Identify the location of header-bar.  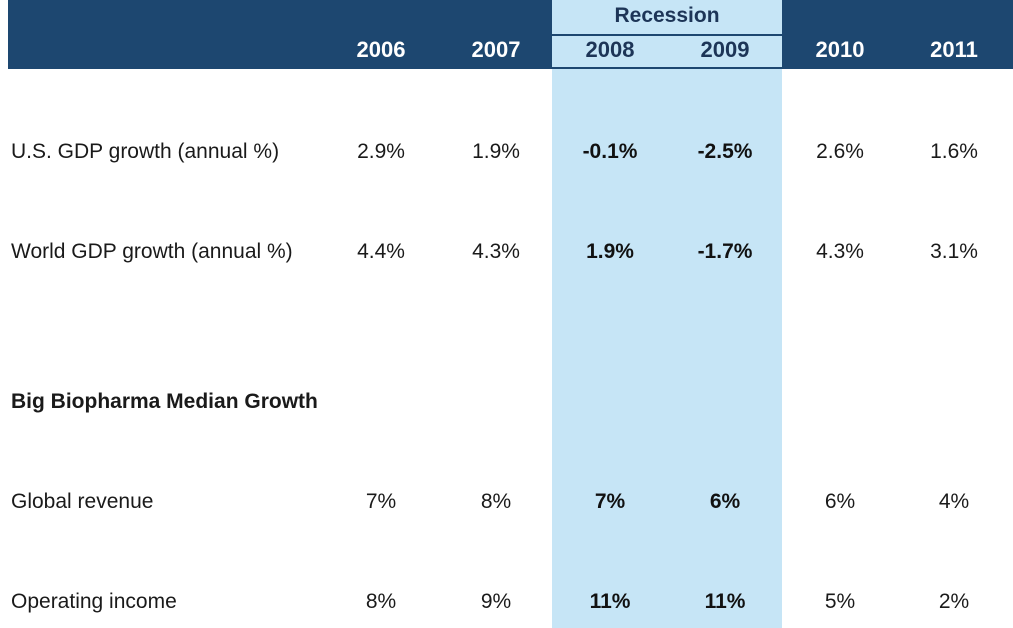
(510, 34).